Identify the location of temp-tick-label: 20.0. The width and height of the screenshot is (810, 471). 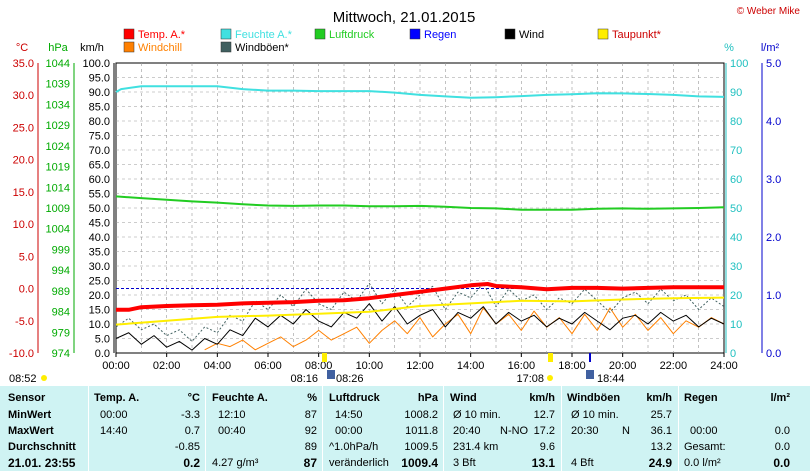
(23, 161).